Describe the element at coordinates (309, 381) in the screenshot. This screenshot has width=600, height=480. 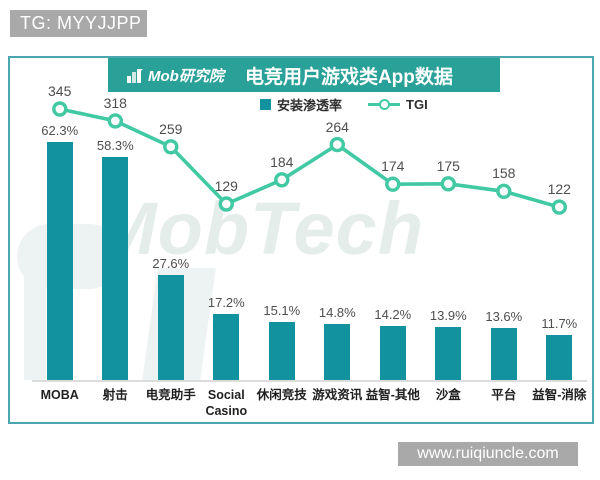
I see `x-axis-line` at that location.